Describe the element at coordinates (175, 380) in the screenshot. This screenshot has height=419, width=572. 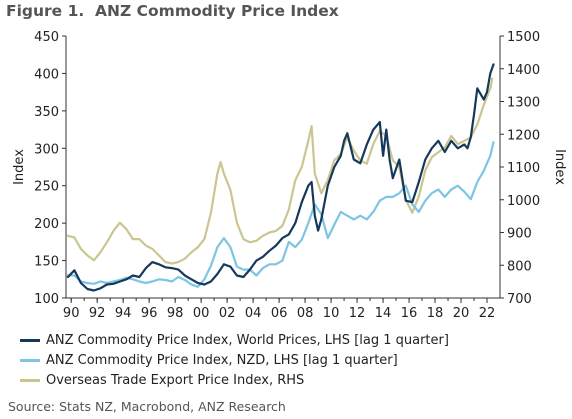
I see `legend-label-export: Overseas Trade Export Price Index, RHS` at that location.